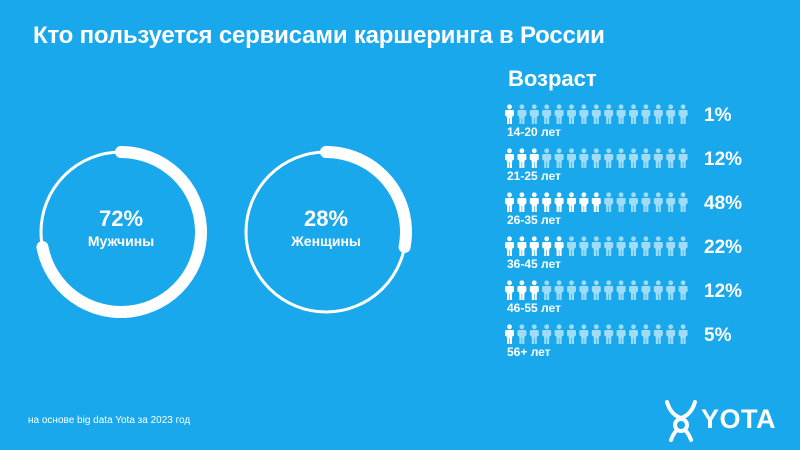 This screenshot has height=450, width=800. I want to click on age-label: 36-45 лет, so click(534, 264).